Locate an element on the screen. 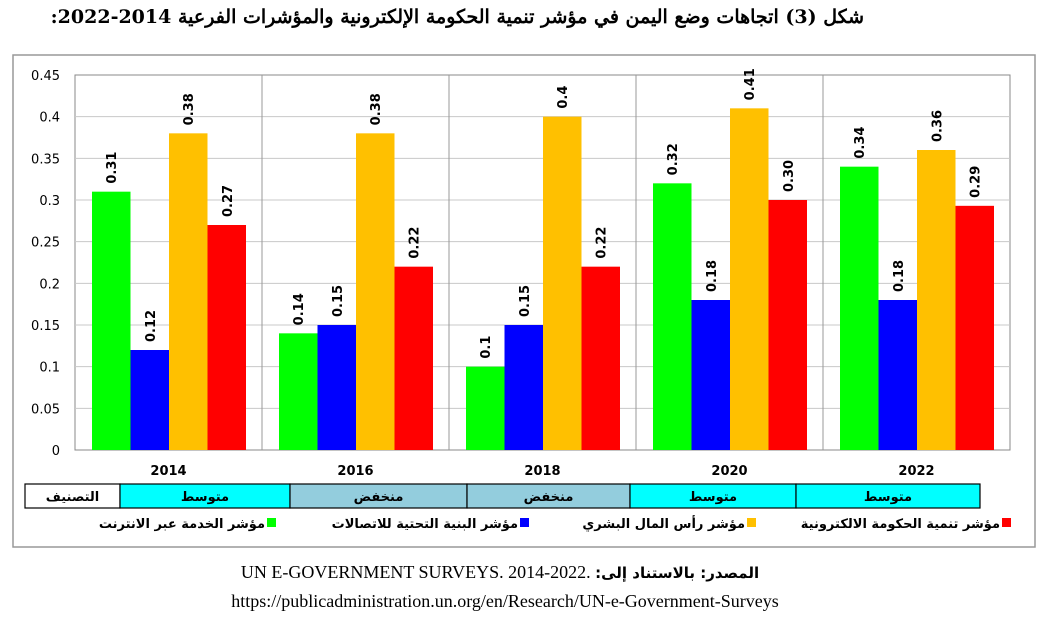  data-label: 0.1 is located at coordinates (486, 347).